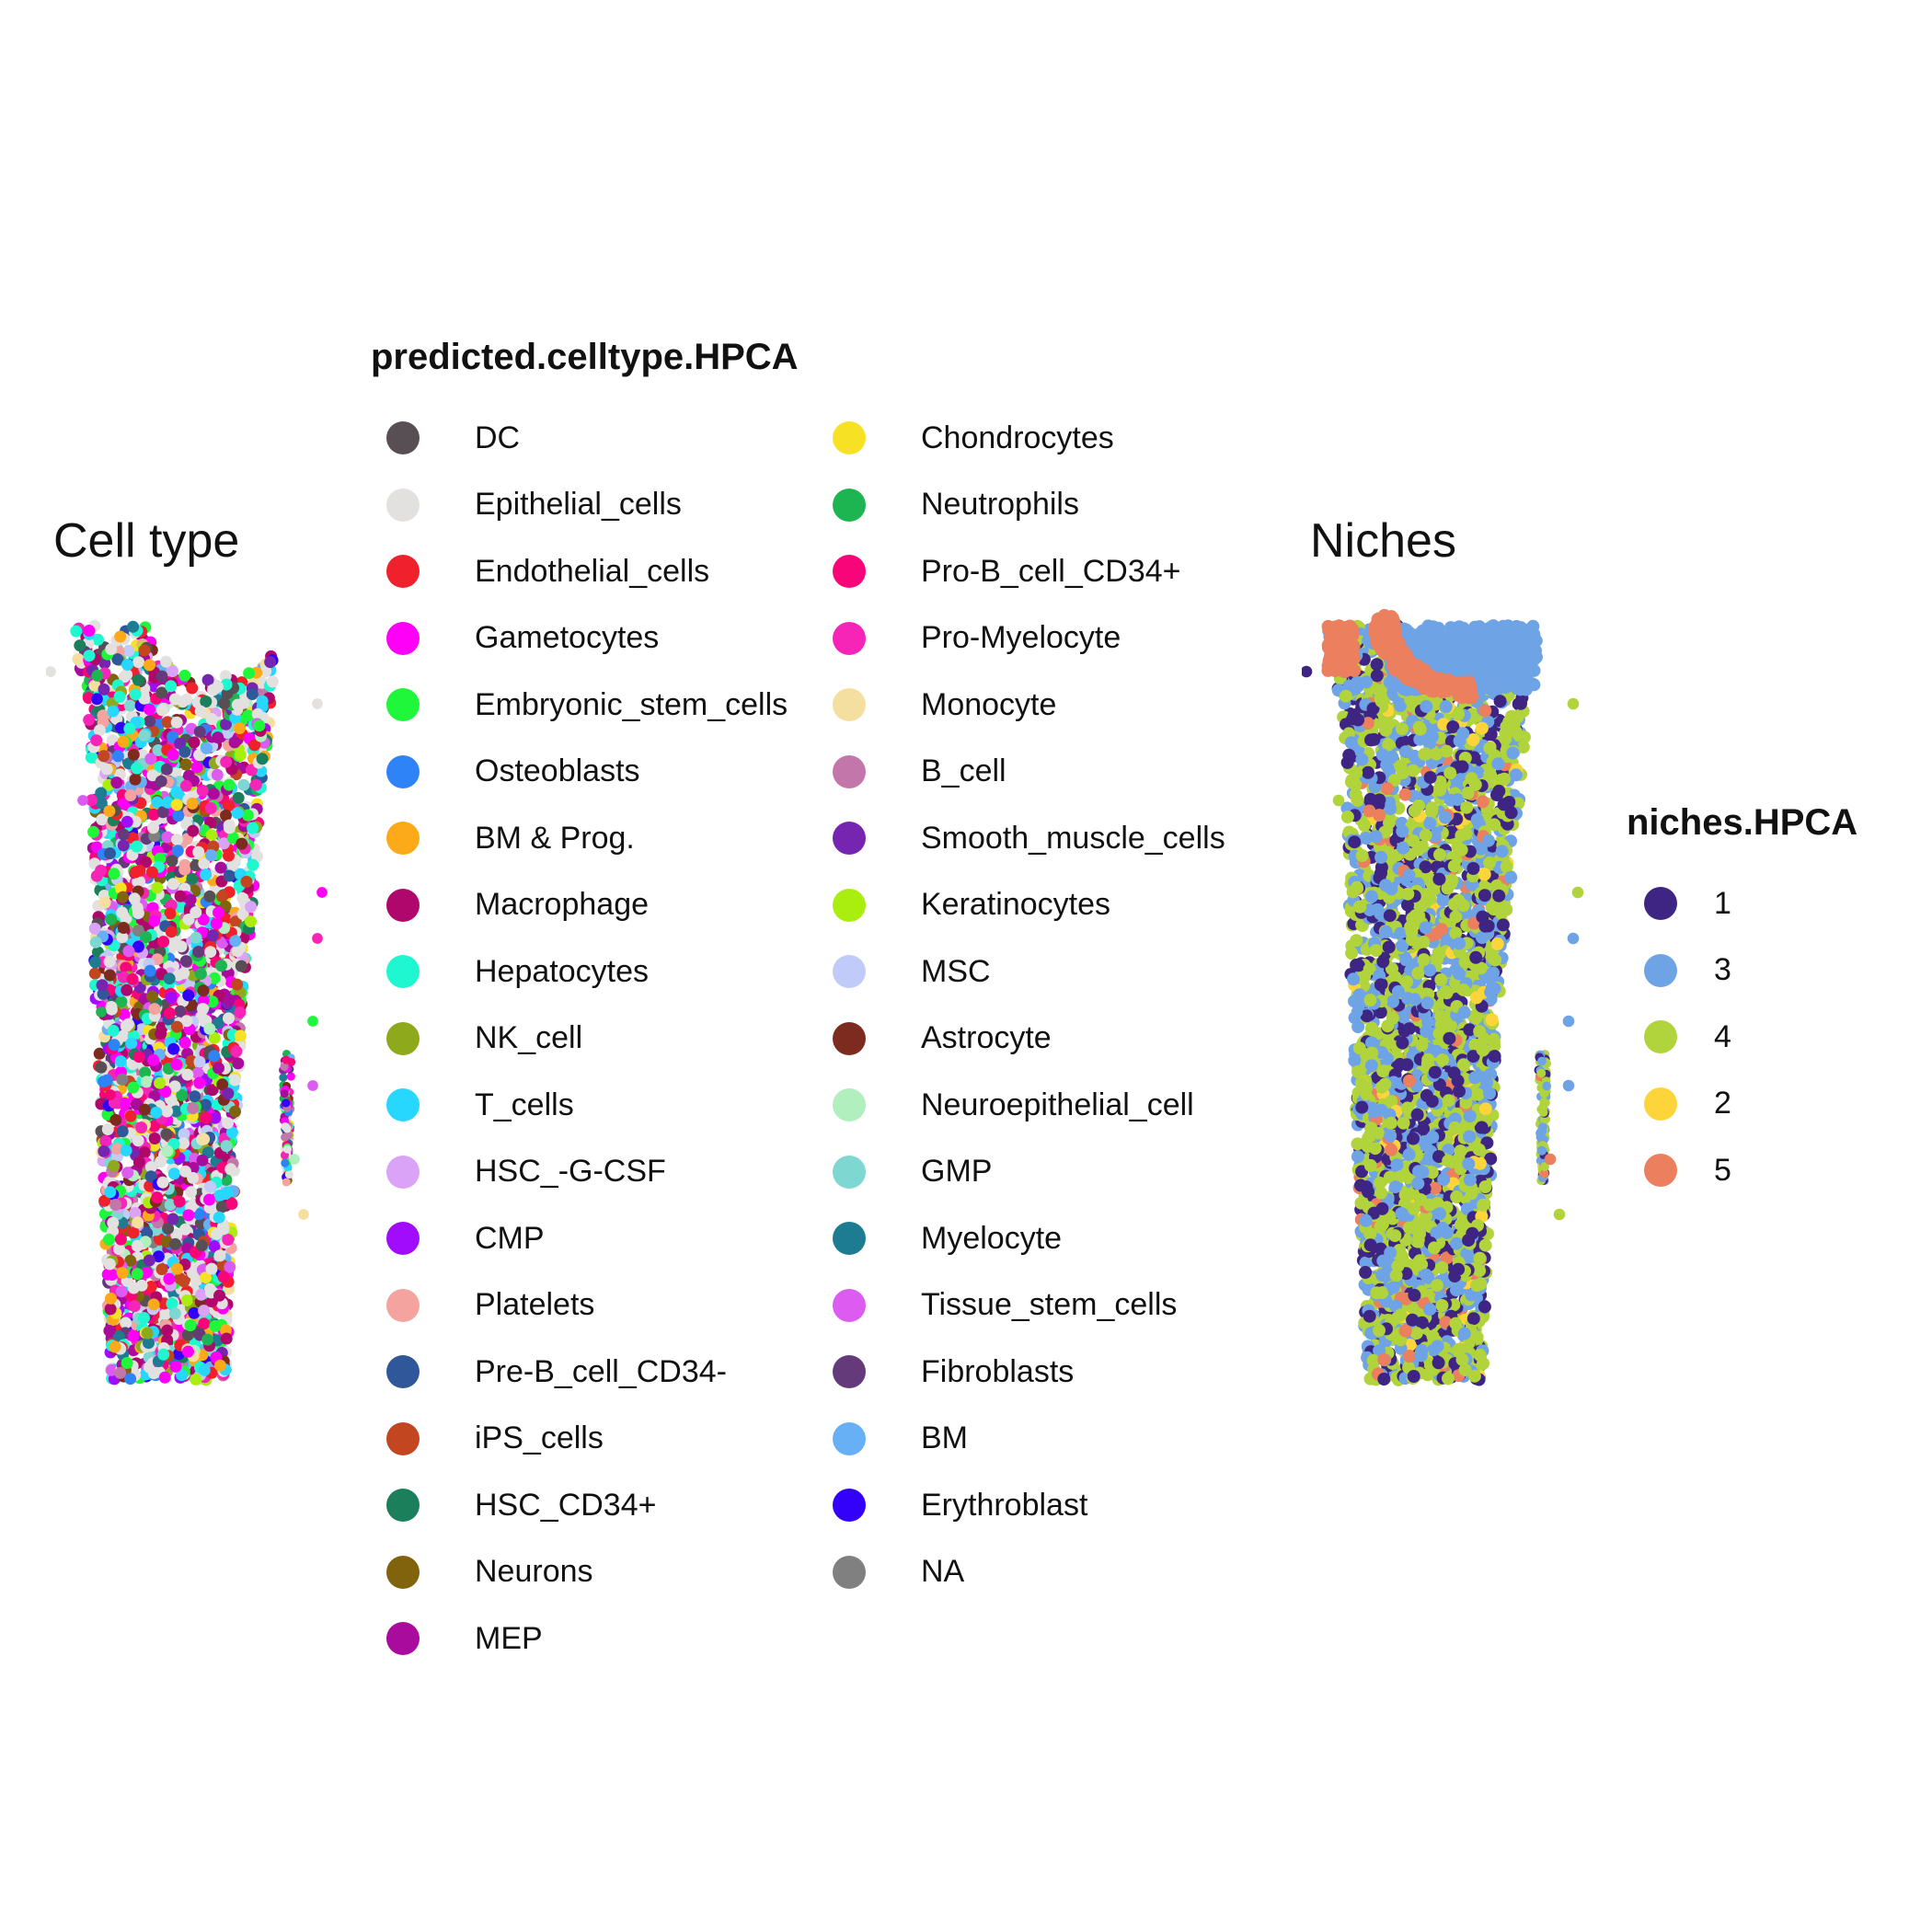  I want to click on celltype-outlier-spot, so click(312, 1085).